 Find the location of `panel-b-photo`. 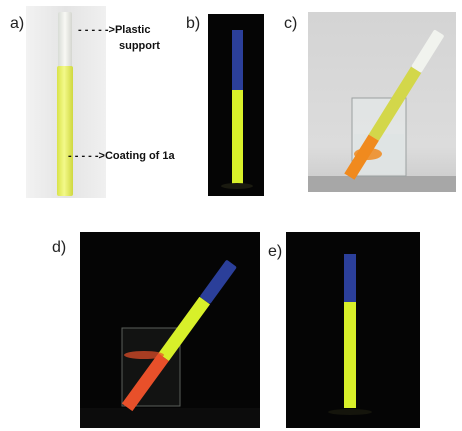

panel-b-photo is located at coordinates (236, 105).